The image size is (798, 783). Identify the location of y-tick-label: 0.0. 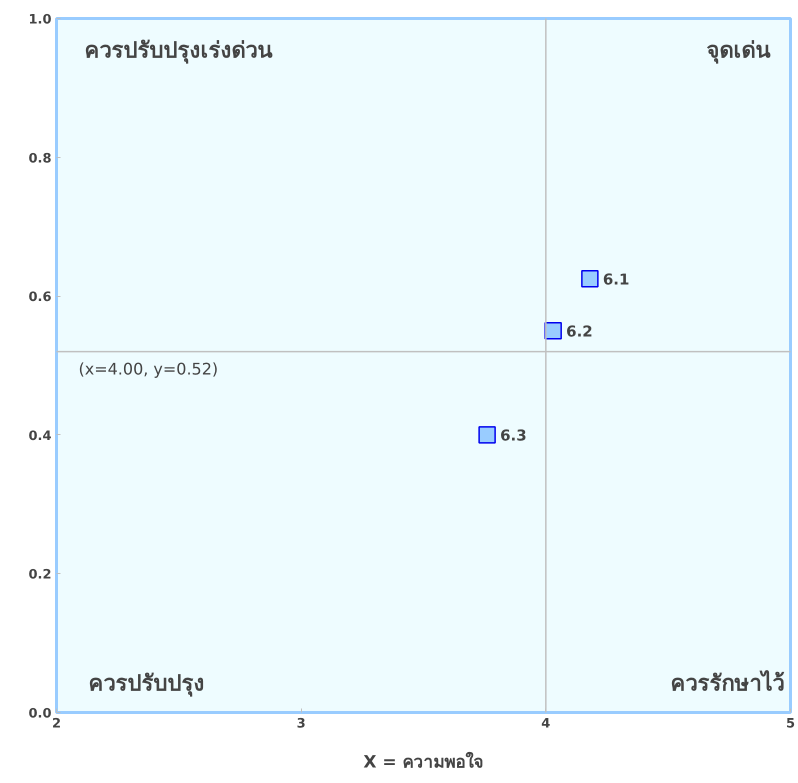
(40, 714).